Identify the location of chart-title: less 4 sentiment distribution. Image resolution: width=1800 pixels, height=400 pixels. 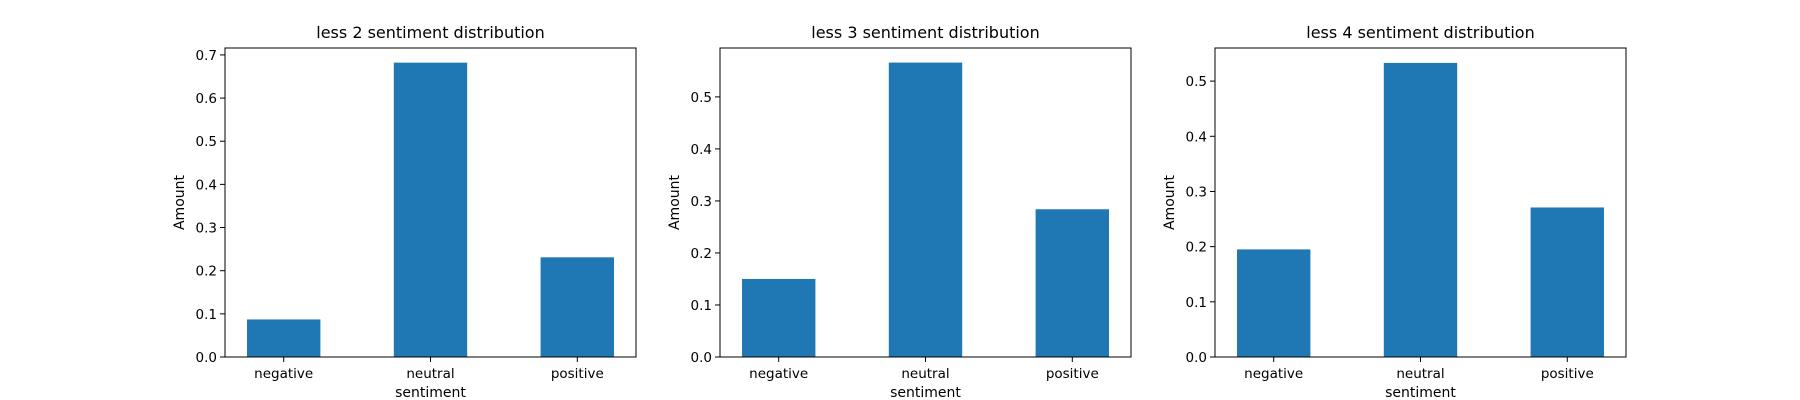
(1420, 32).